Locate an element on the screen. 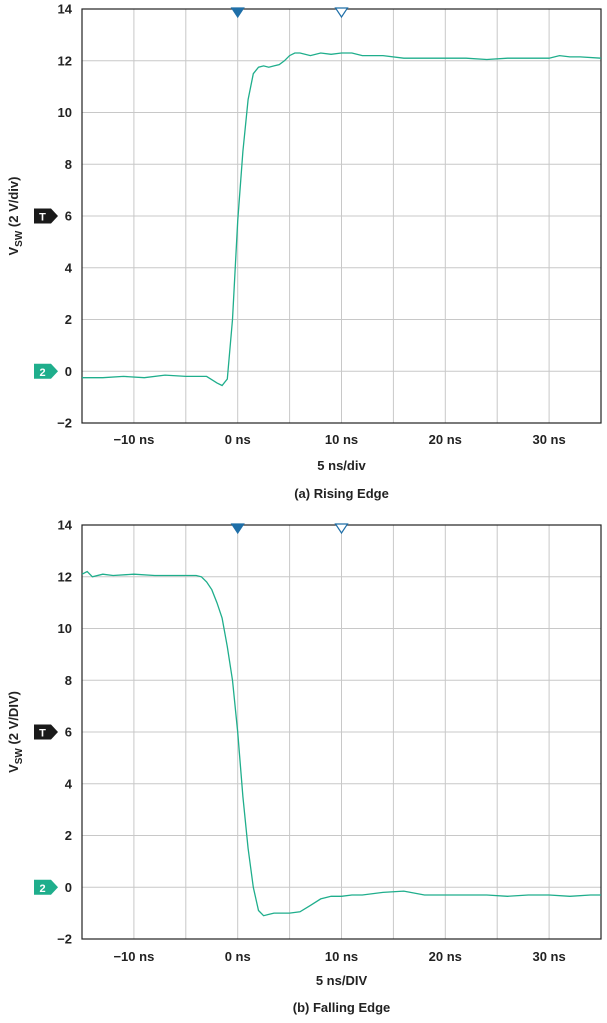 The image size is (607, 1023). chart-caption: (b) Falling Edge is located at coordinates (342, 1007).